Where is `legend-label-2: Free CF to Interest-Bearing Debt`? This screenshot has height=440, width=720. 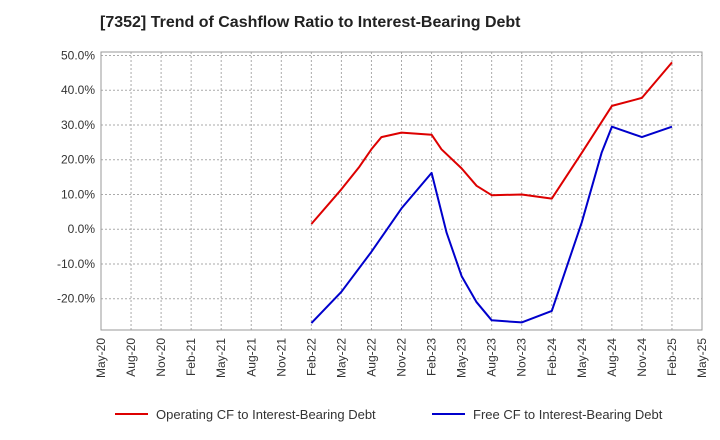 legend-label-2: Free CF to Interest-Bearing Debt is located at coordinates (568, 414).